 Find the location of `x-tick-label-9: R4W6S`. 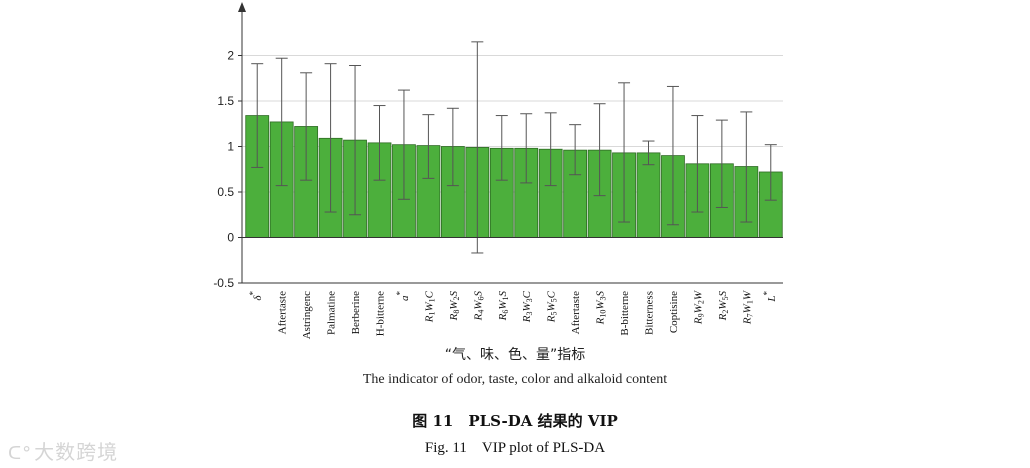

x-tick-label-9: R4W6S is located at coordinates (478, 306).